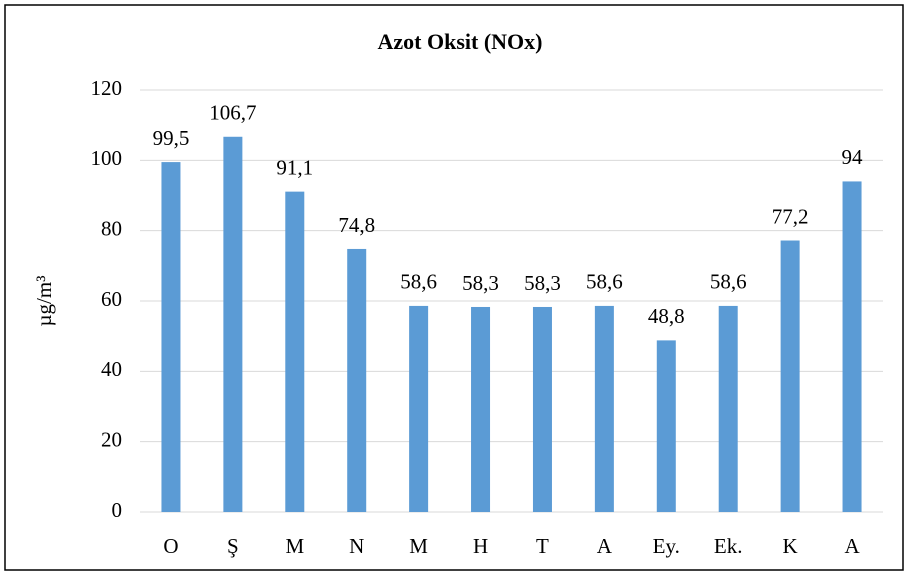 Image resolution: width=909 pixels, height=576 pixels. What do you see at coordinates (111, 369) in the screenshot?
I see `y-tick-label: 40` at bounding box center [111, 369].